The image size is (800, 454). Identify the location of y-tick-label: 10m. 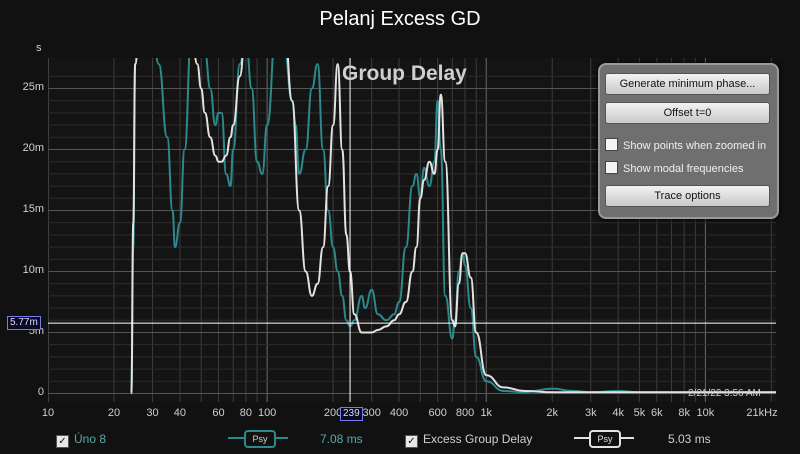
(33, 270).